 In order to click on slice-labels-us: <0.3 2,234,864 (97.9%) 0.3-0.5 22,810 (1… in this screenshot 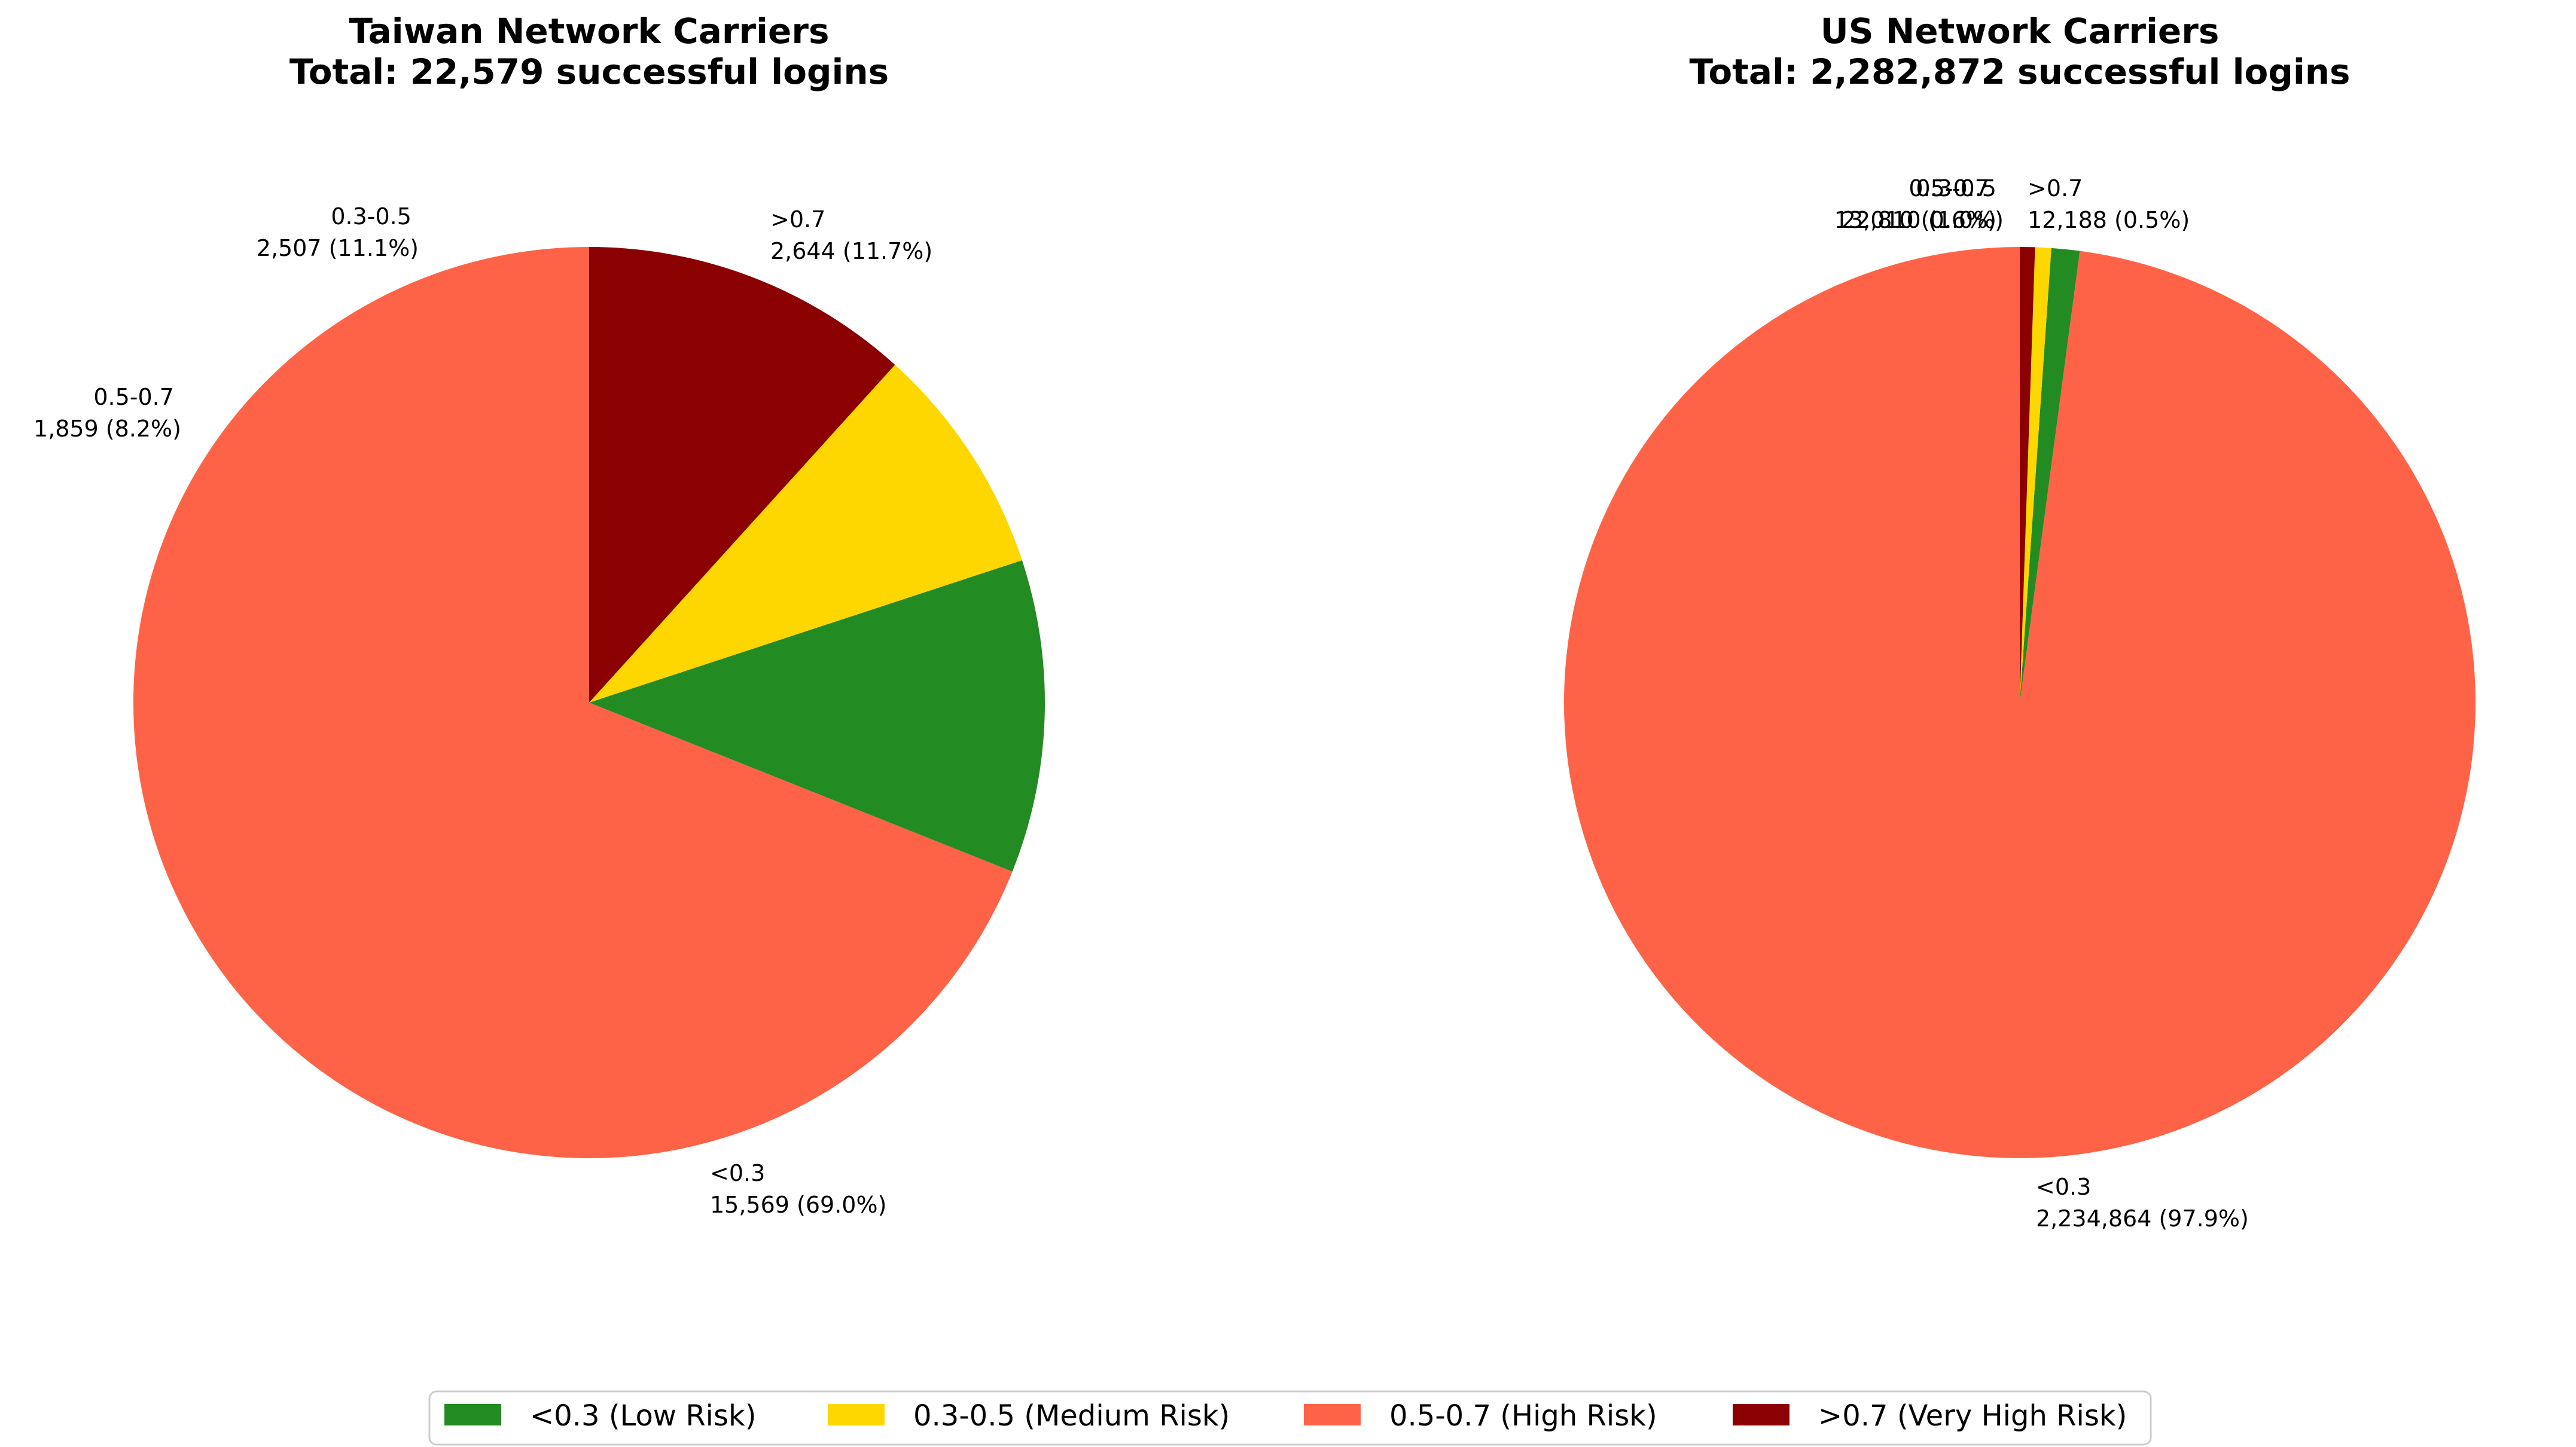, I will do `click(2042, 703)`.